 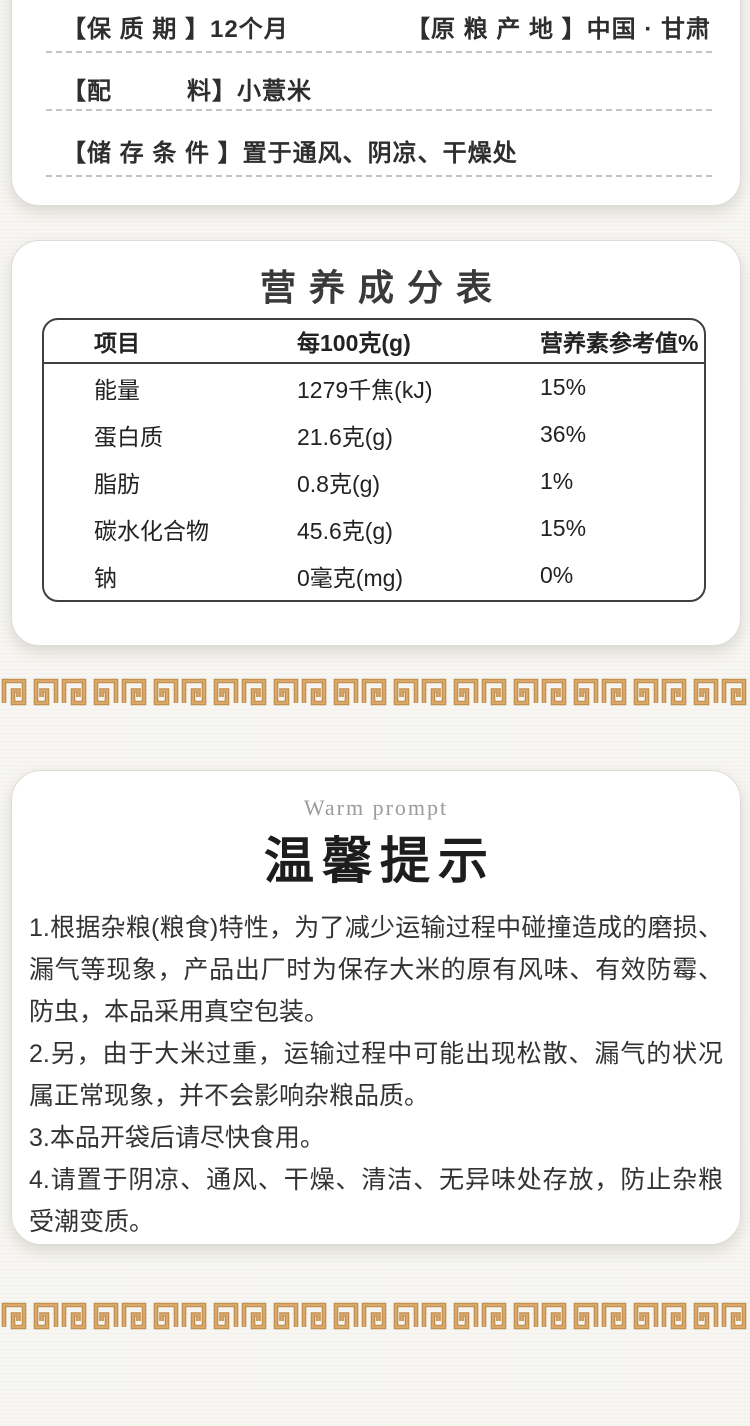 What do you see at coordinates (557, 481) in the screenshot?
I see `nutrient-nrv: 1%` at bounding box center [557, 481].